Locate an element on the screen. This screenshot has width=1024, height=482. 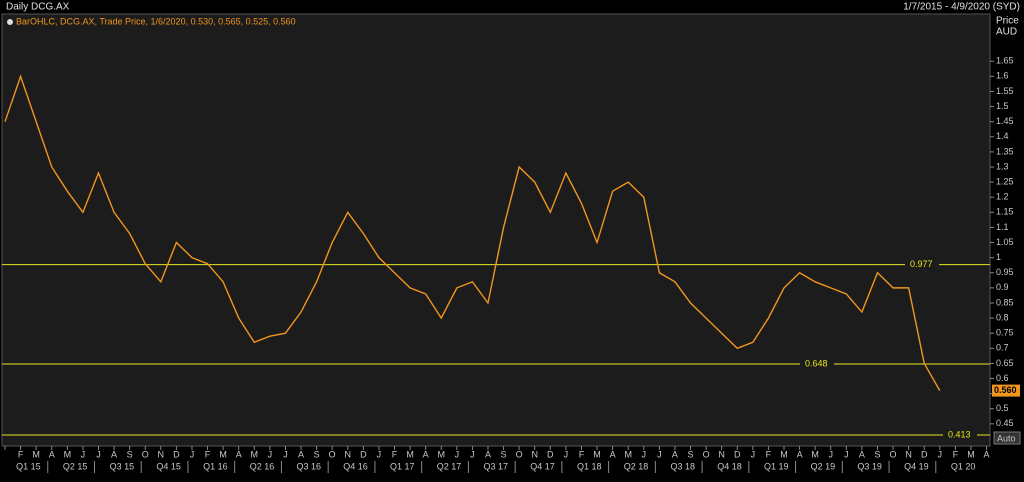
quarter-label: Q3 19 is located at coordinates (869, 466).